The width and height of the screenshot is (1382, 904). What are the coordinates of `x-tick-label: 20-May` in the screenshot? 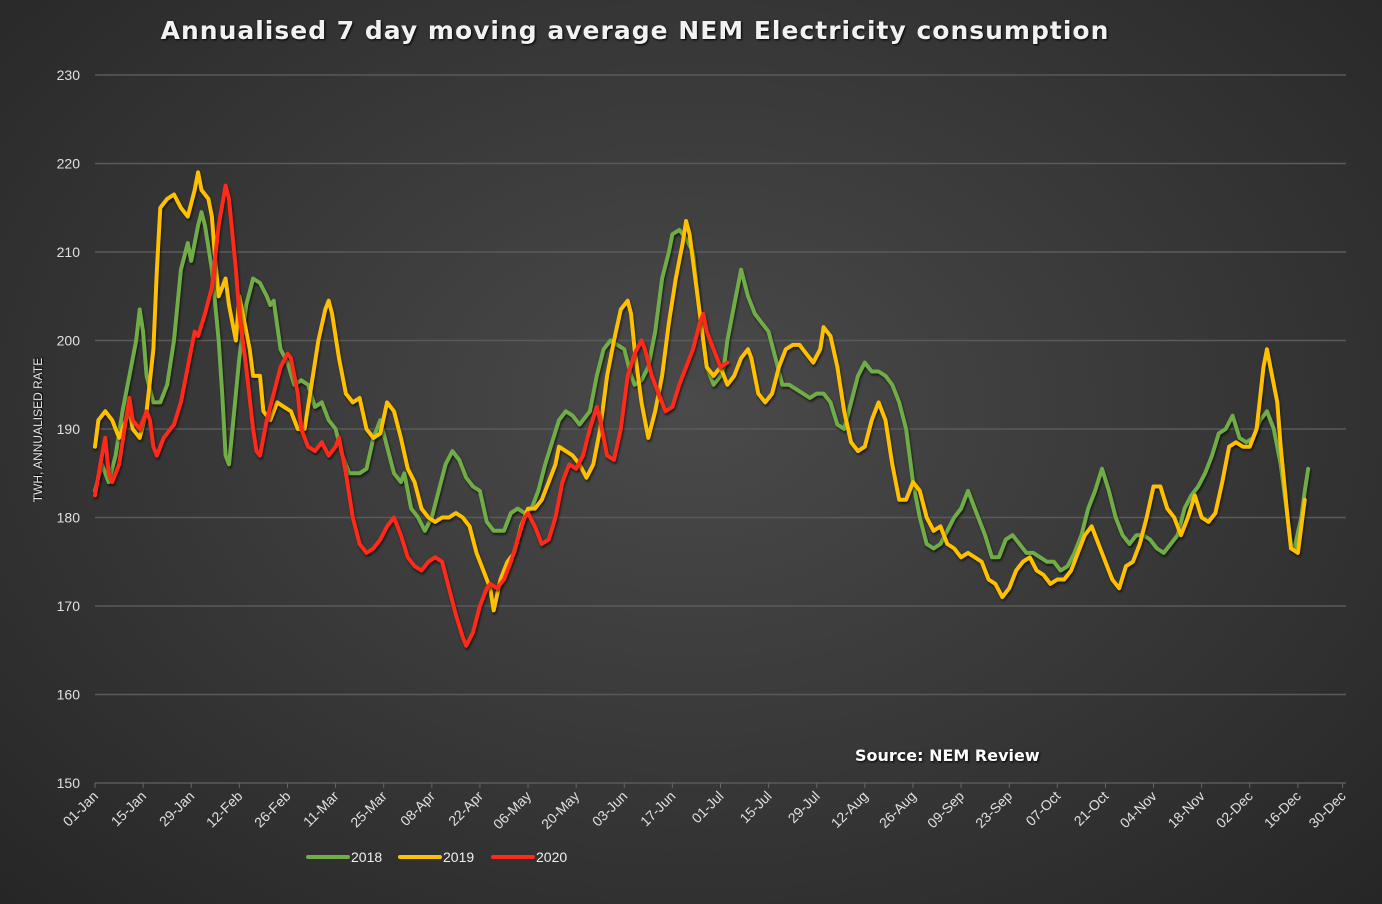 It's located at (560, 810).